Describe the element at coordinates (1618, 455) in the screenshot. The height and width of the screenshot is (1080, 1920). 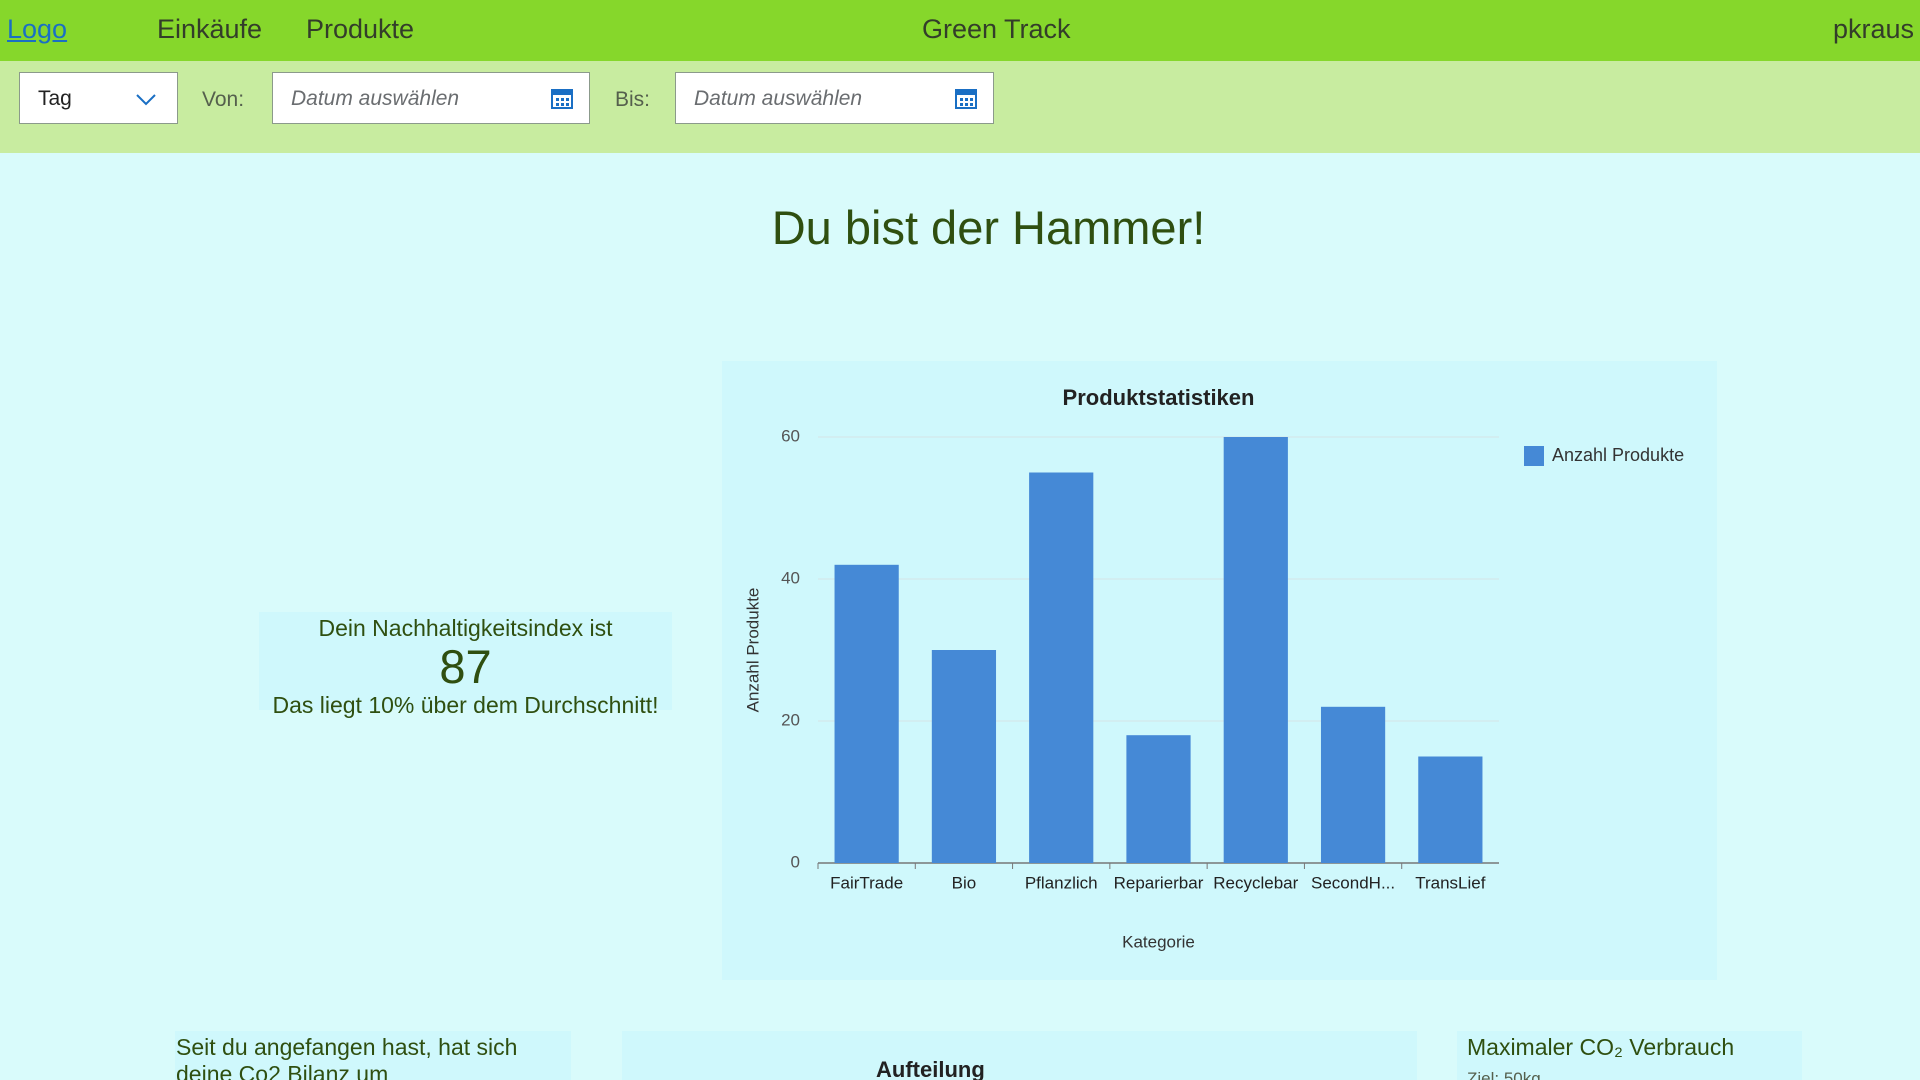
I see `legend-label: Anzahl Produkte` at that location.